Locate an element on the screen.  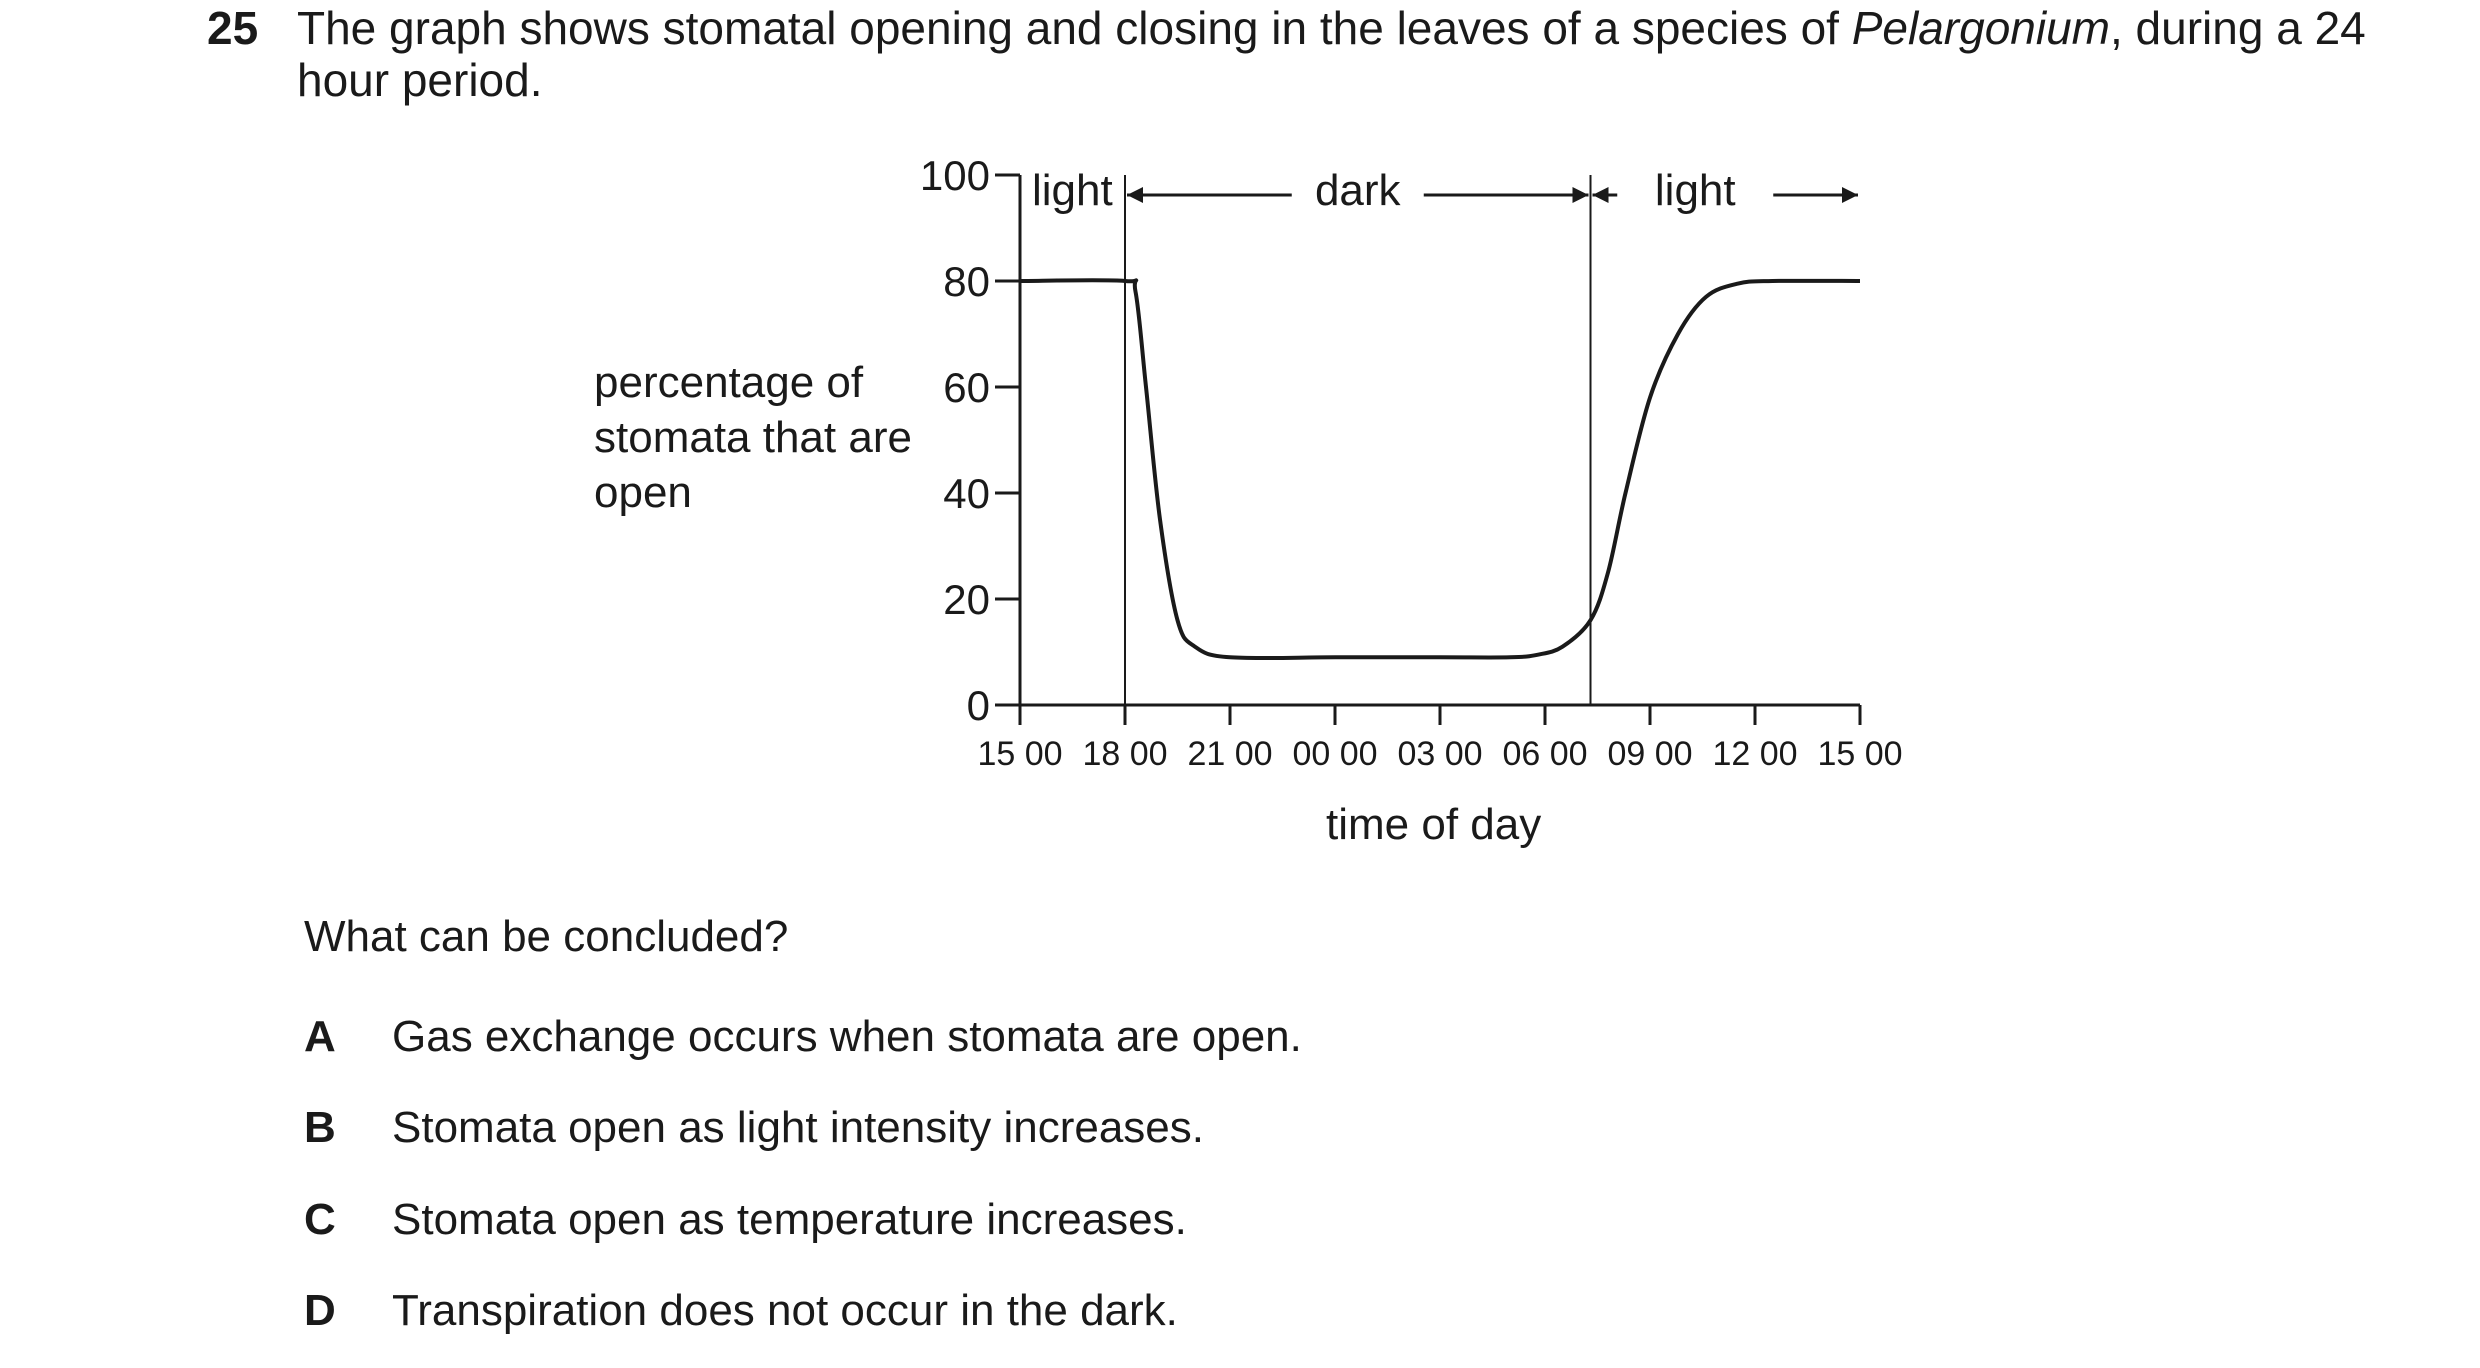
y-tick-label: 60 is located at coordinates (966, 387).